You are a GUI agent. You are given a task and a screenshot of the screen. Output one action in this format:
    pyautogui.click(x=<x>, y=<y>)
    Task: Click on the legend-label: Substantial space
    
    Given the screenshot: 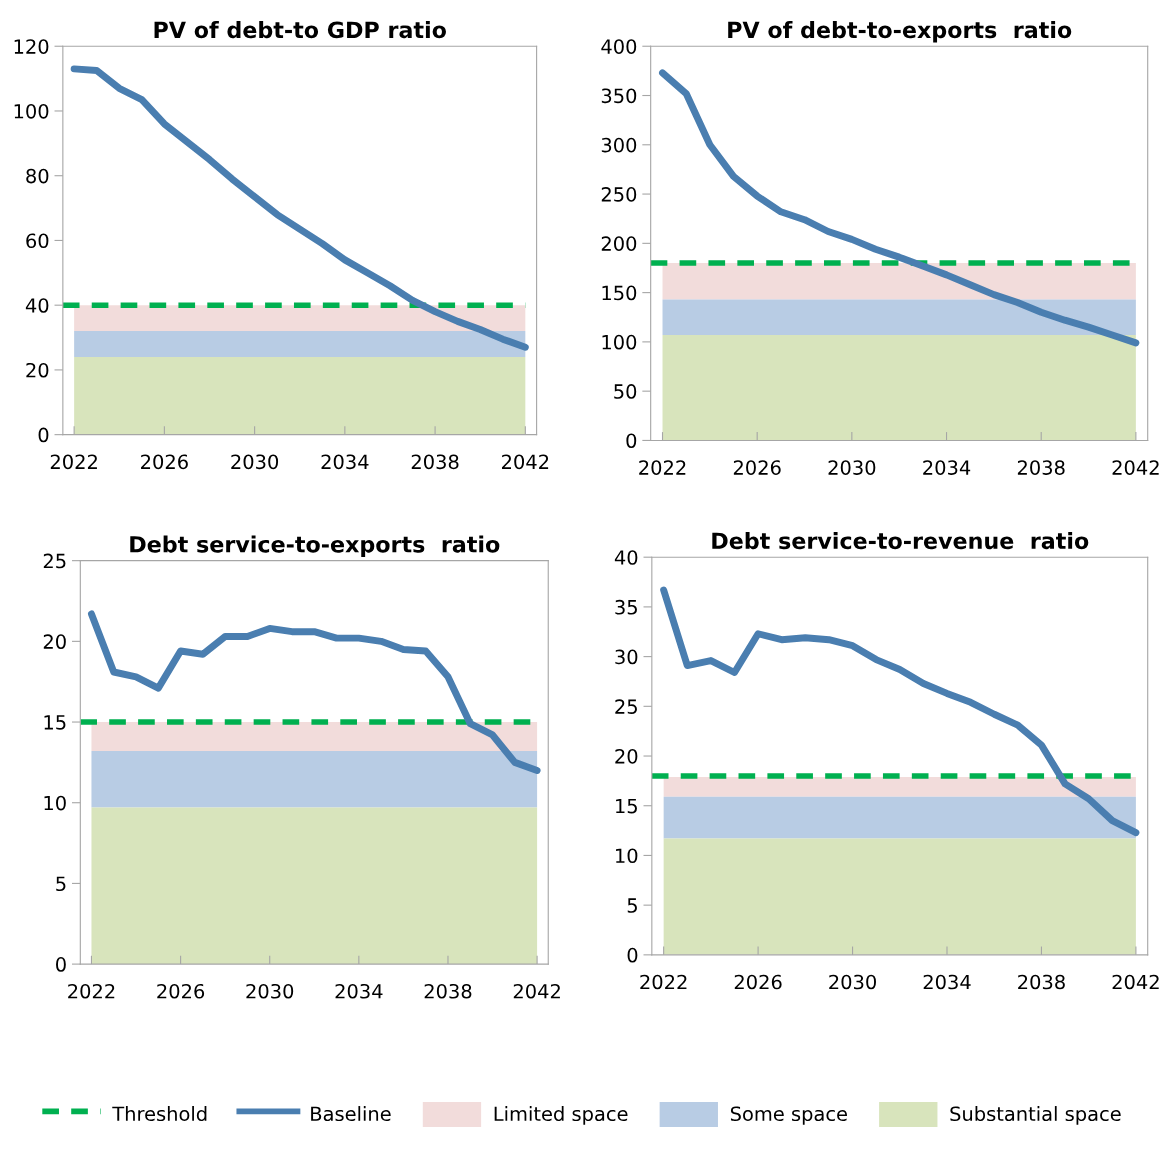 What is the action you would take?
    pyautogui.click(x=1035, y=1115)
    